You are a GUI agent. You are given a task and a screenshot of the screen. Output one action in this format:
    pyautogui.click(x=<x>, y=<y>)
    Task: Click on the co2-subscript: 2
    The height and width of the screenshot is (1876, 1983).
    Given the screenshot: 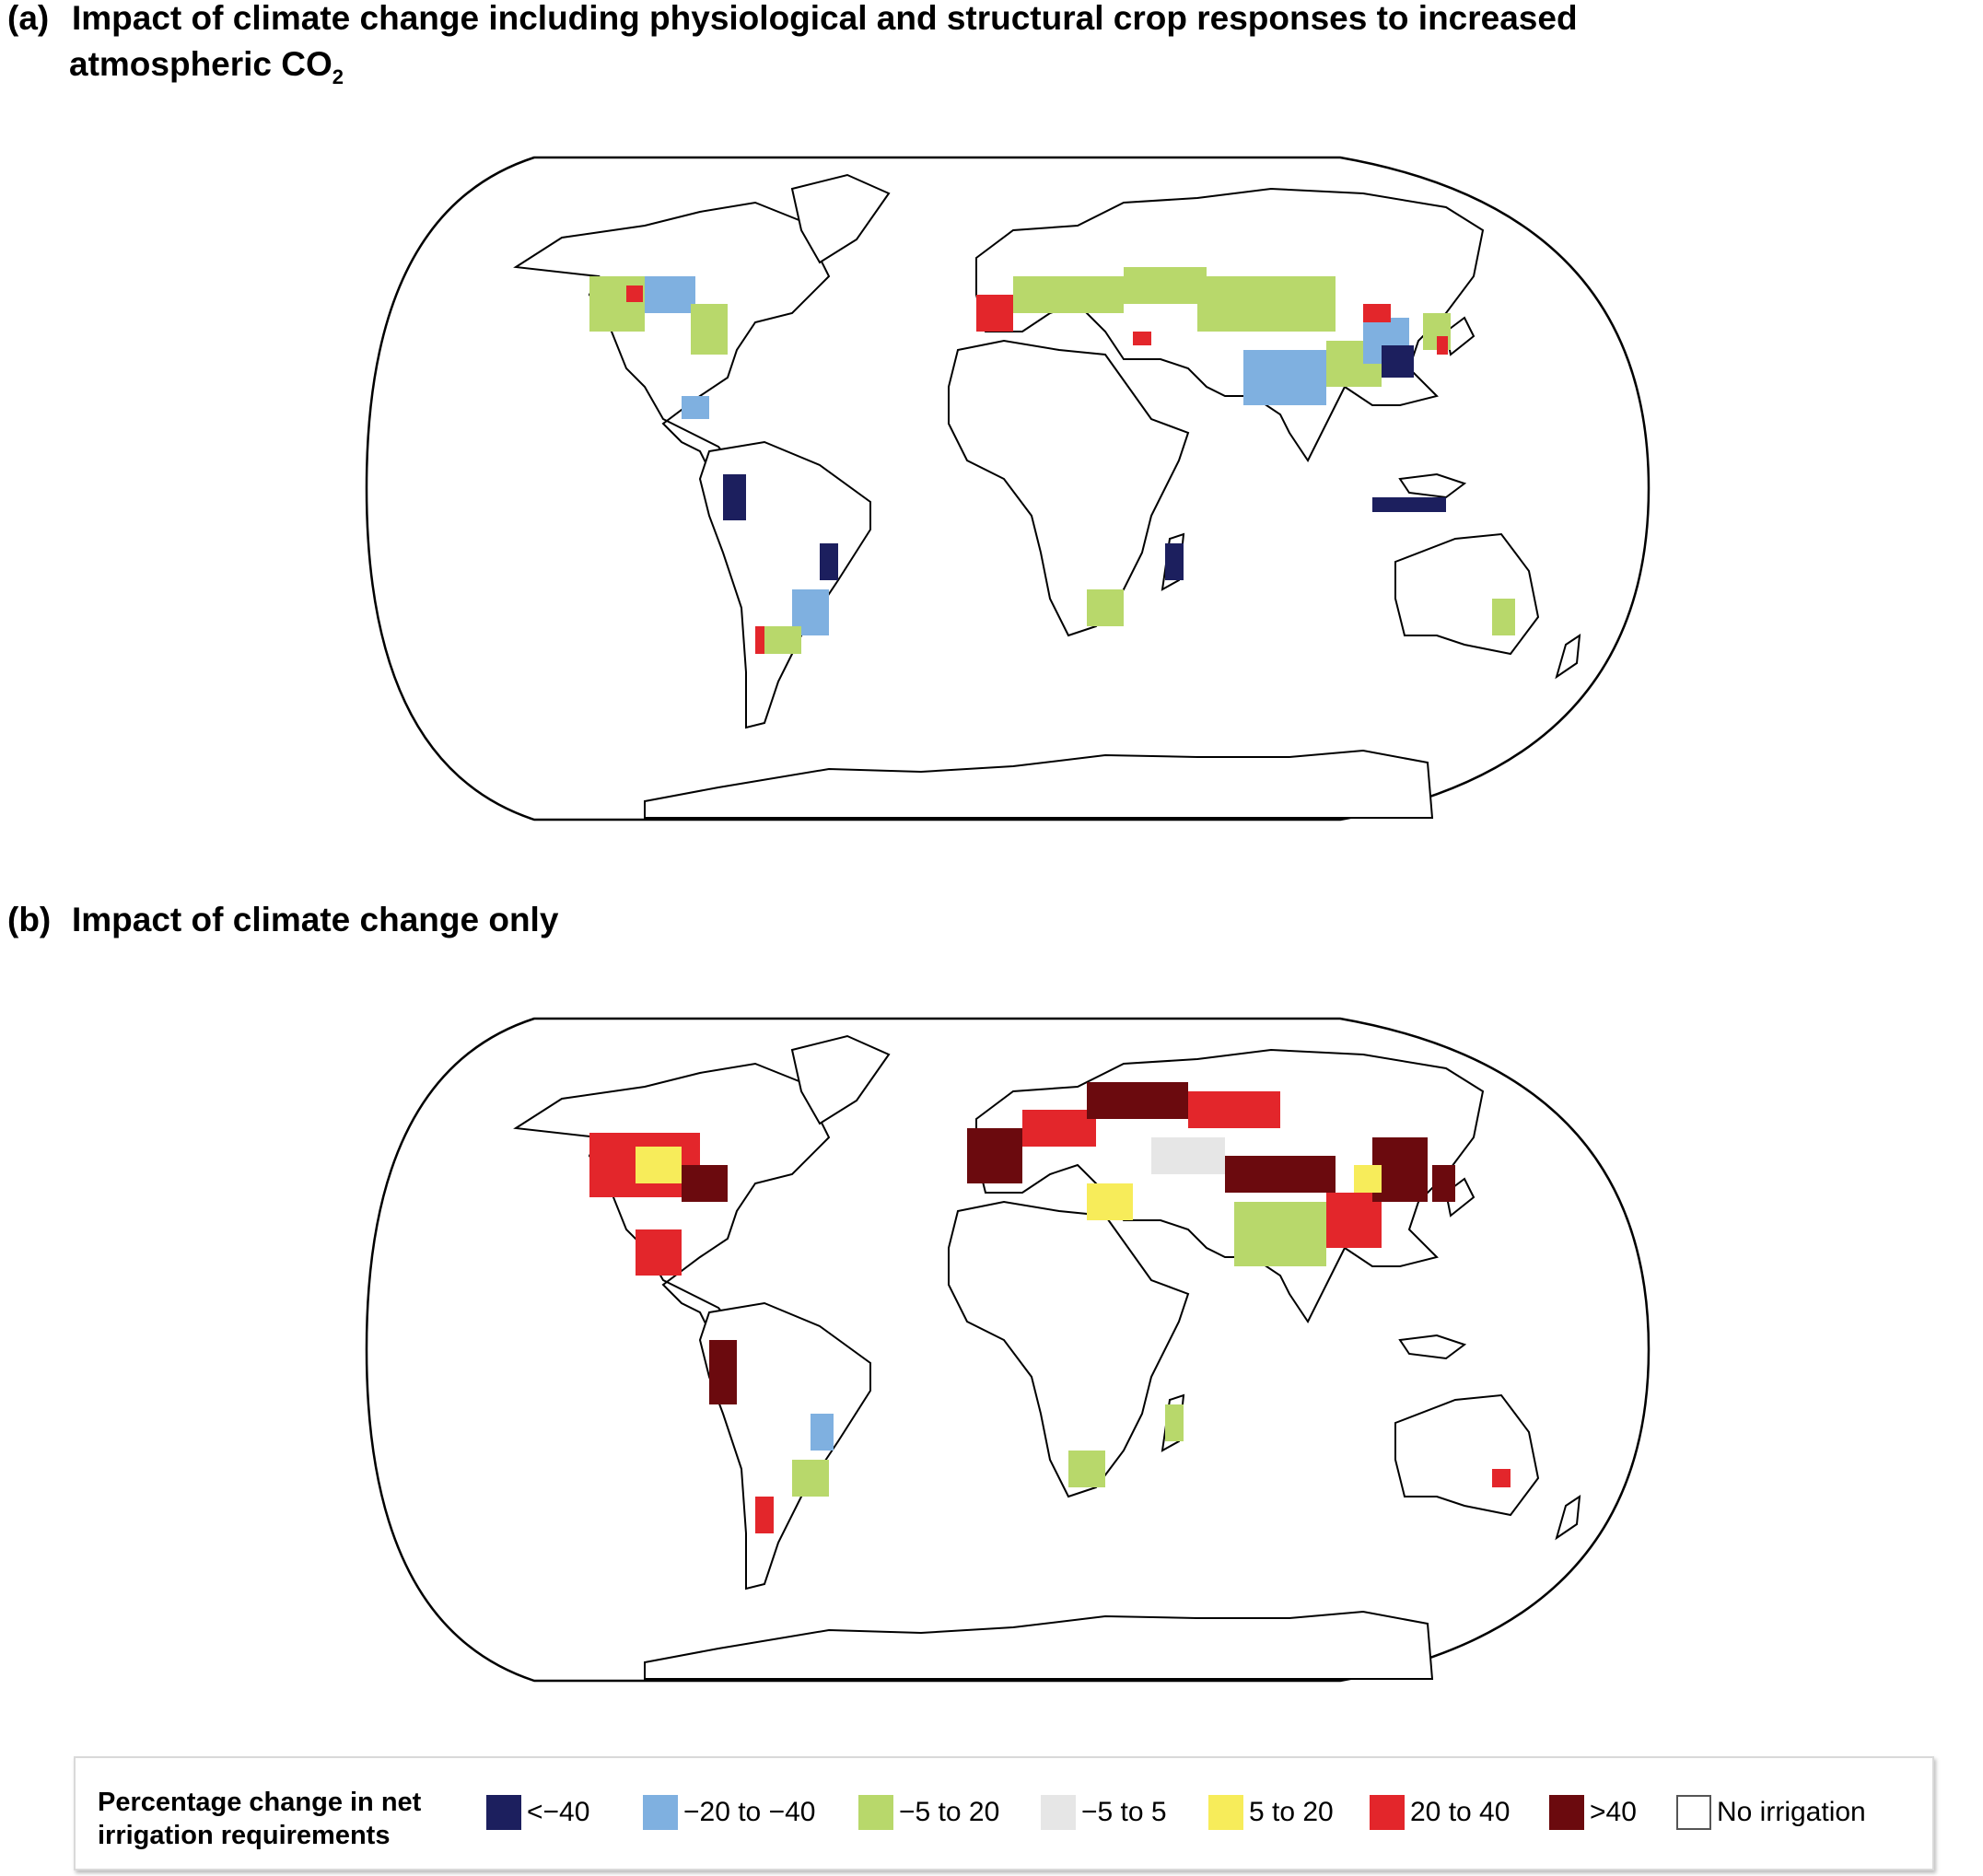 What is the action you would take?
    pyautogui.click(x=338, y=76)
    